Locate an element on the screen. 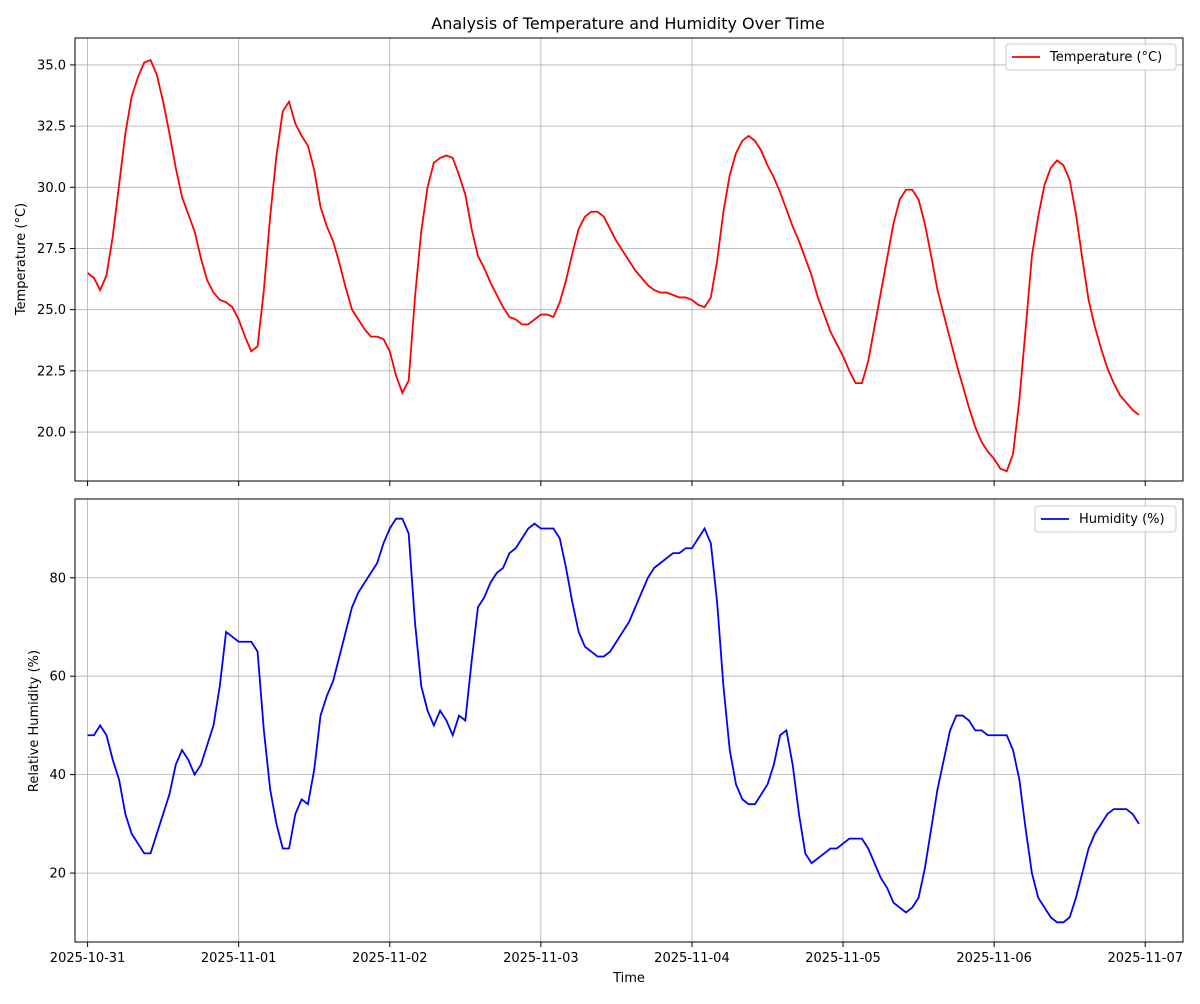 The image size is (1200, 1004). x-tick-label: 2025-10-31 is located at coordinates (88, 958).